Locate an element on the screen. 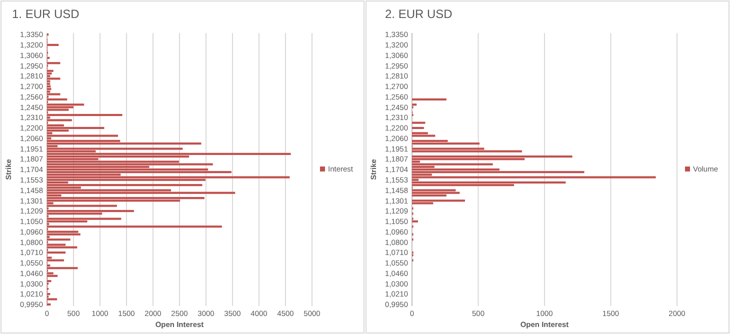 The height and width of the screenshot is (334, 730). chart-title: 2. EUR USD is located at coordinates (419, 14).